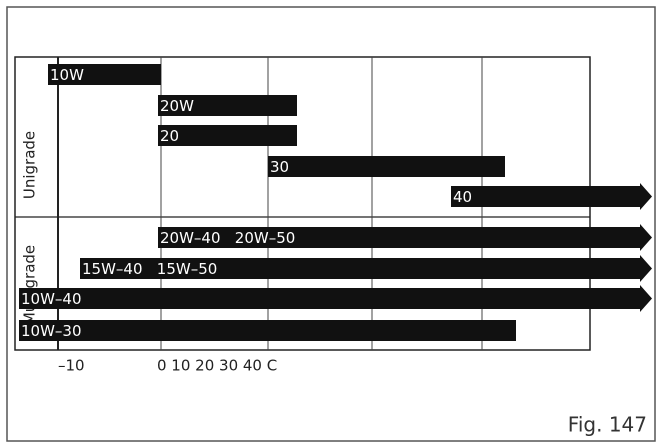  What do you see at coordinates (51, 331) in the screenshot?
I see `bar-label: 10W–30` at bounding box center [51, 331].